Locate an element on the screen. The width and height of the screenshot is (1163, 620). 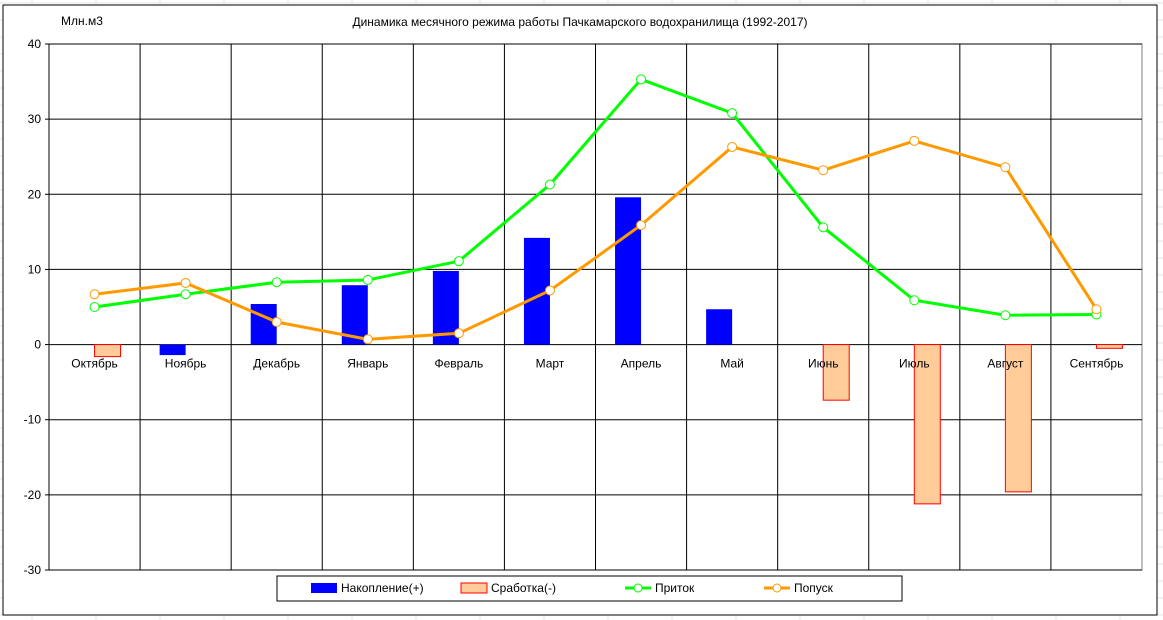
y-tick-label: 10 is located at coordinates (35, 269).